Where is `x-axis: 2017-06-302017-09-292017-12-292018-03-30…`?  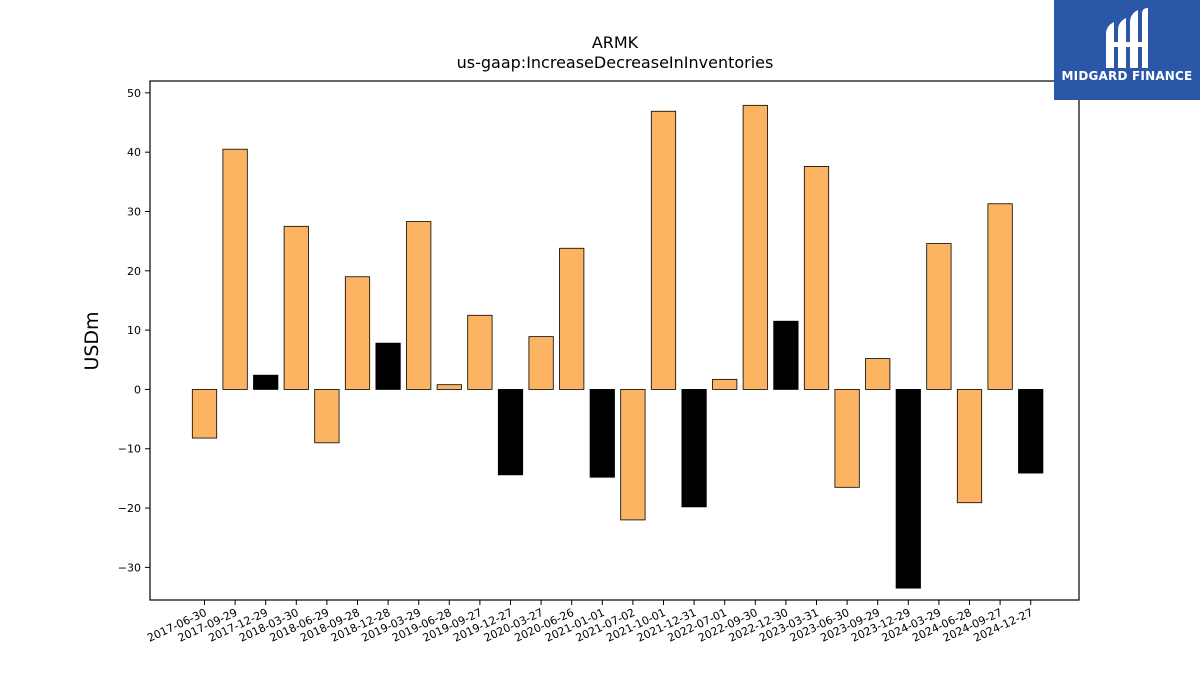 x-axis: 2017-06-302017-09-292017-12-292018-03-30… is located at coordinates (590, 622).